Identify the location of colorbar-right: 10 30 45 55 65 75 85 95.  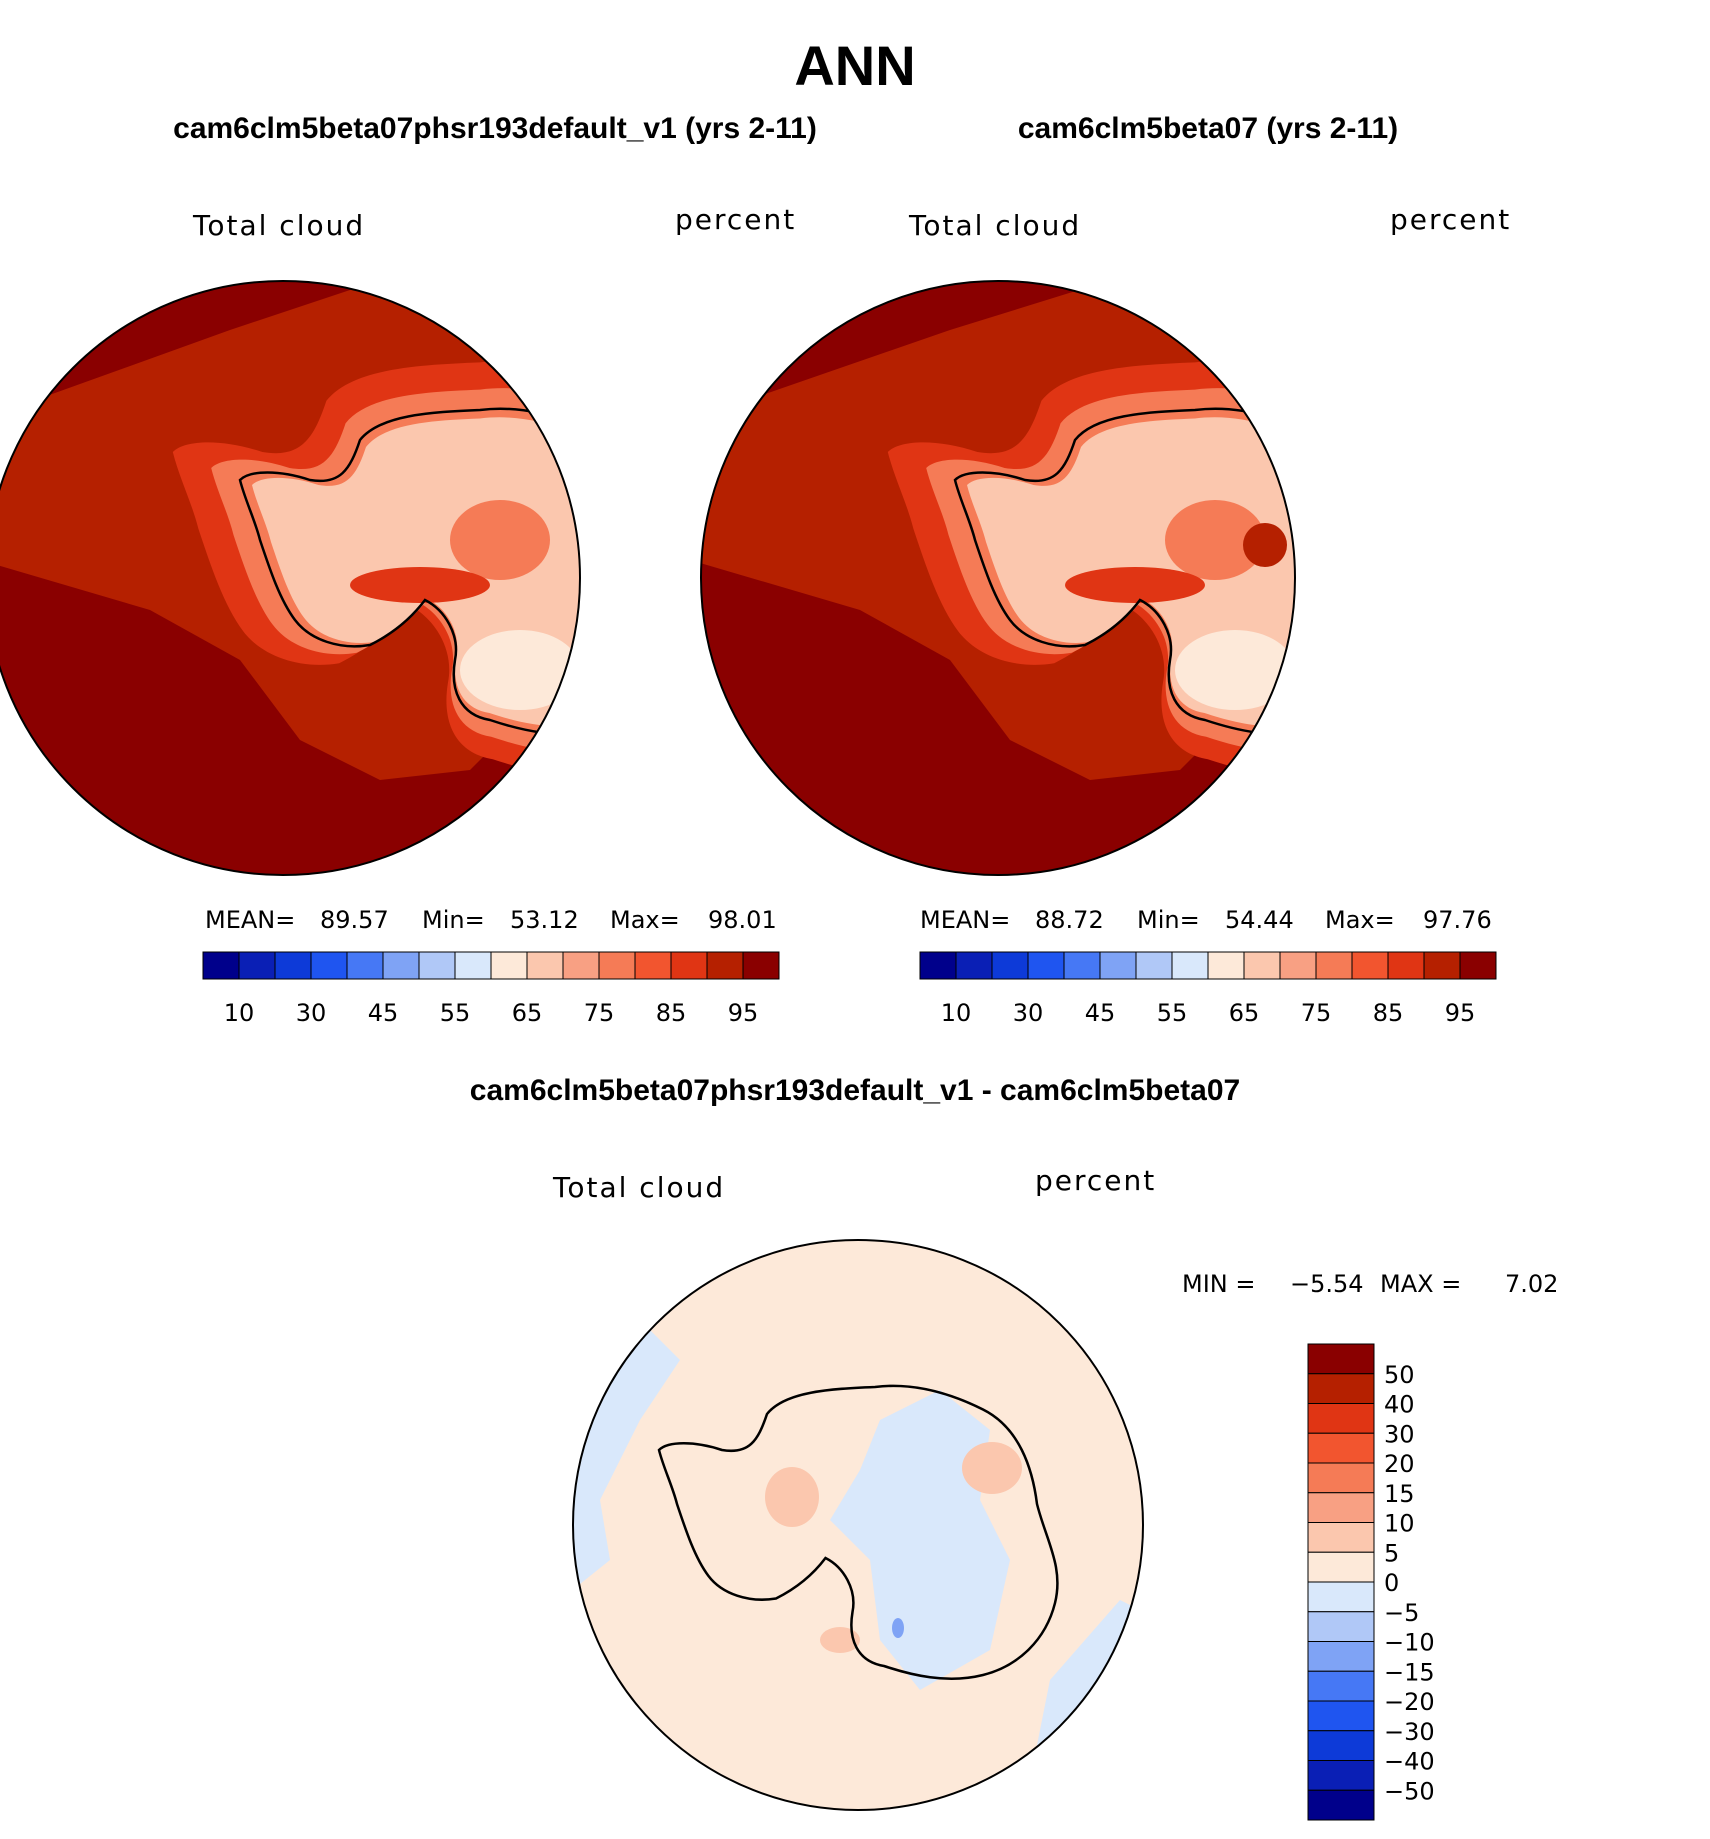
(1208, 989).